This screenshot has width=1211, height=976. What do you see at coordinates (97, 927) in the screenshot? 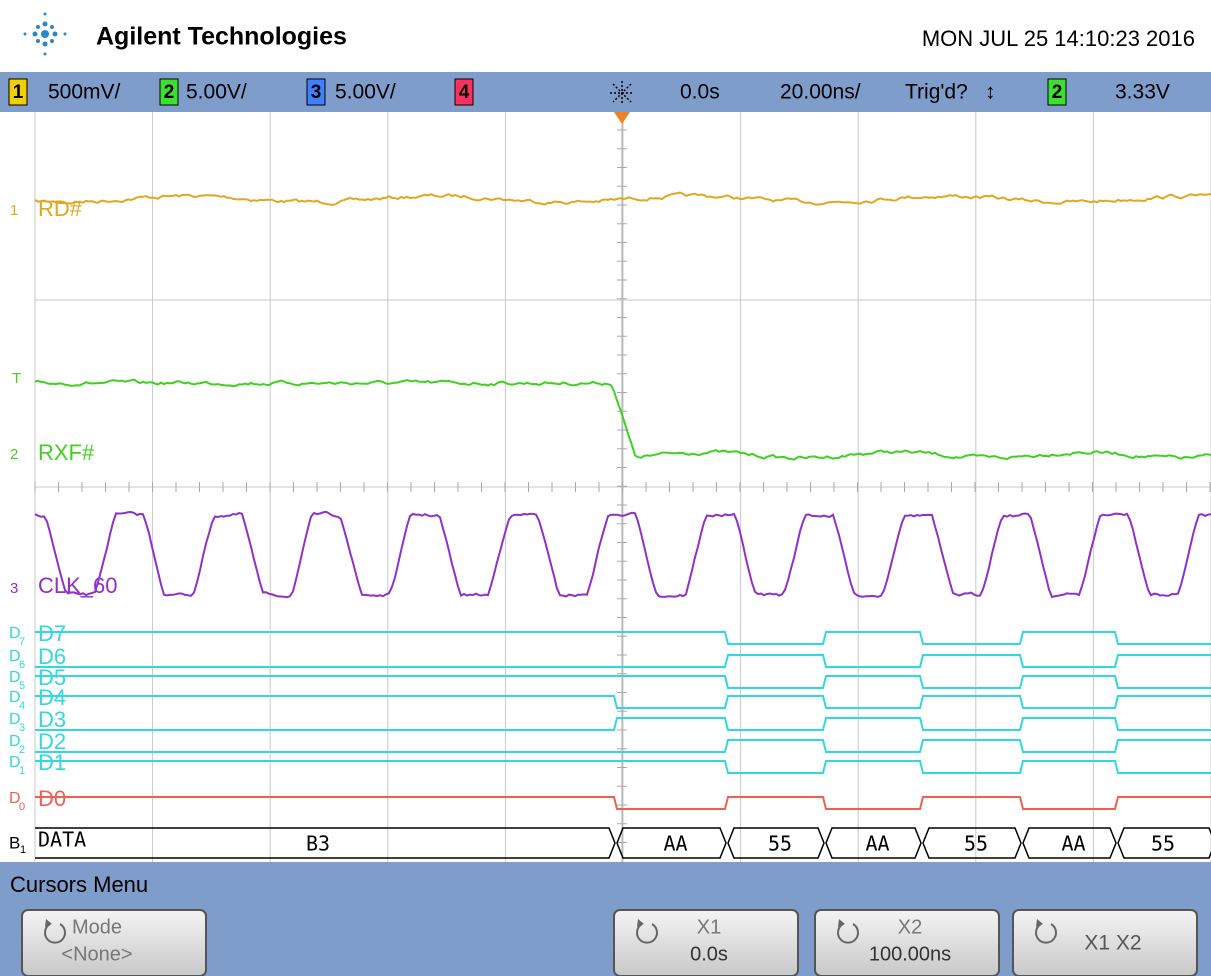
I see `softkey-label: Mode` at bounding box center [97, 927].